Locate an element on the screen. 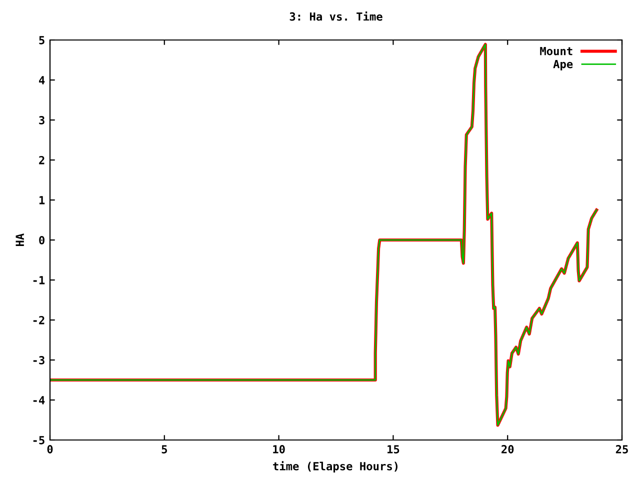 Image resolution: width=640 pixels, height=480 pixels. y-tick-label: -2 is located at coordinates (38, 320).